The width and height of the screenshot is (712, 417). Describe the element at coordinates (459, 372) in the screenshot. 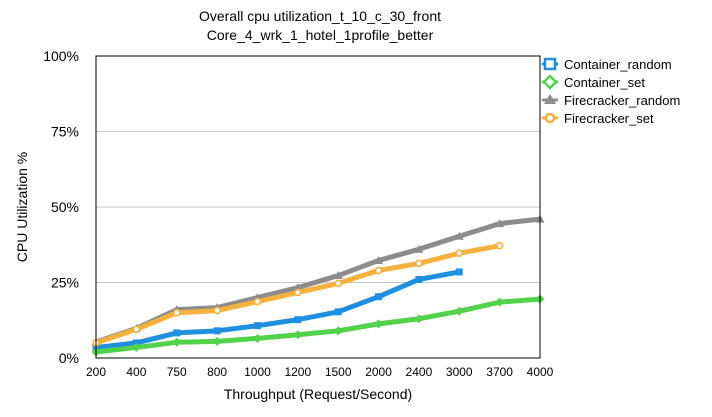

I see `x-tick-label: 3000` at that location.